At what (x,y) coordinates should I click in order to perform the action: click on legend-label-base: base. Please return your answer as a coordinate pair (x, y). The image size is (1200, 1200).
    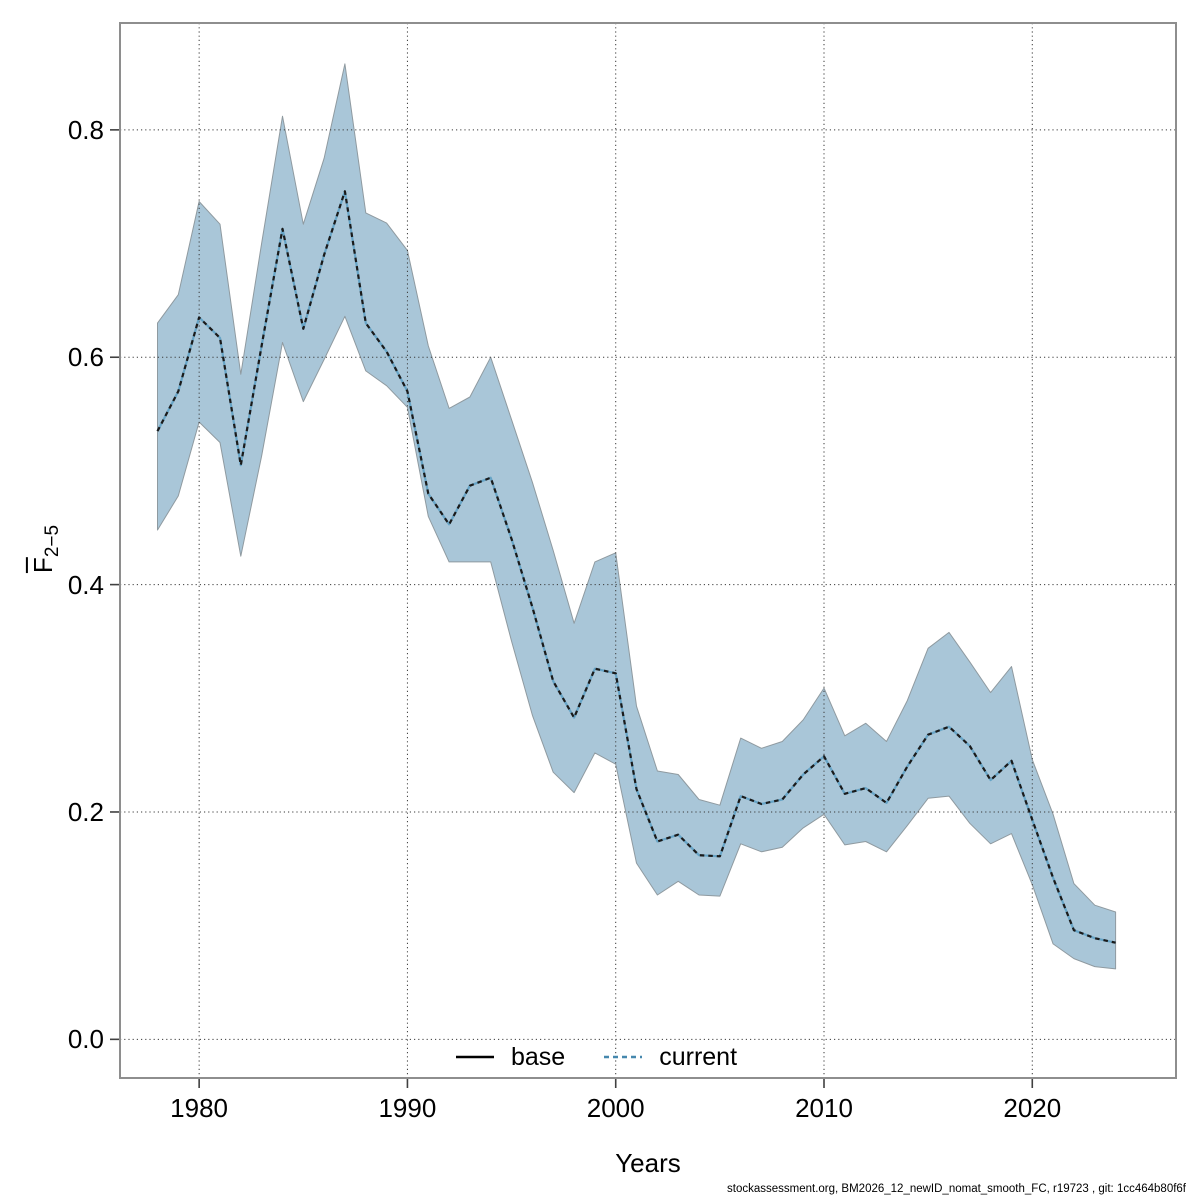
    Looking at the image, I should click on (538, 1056).